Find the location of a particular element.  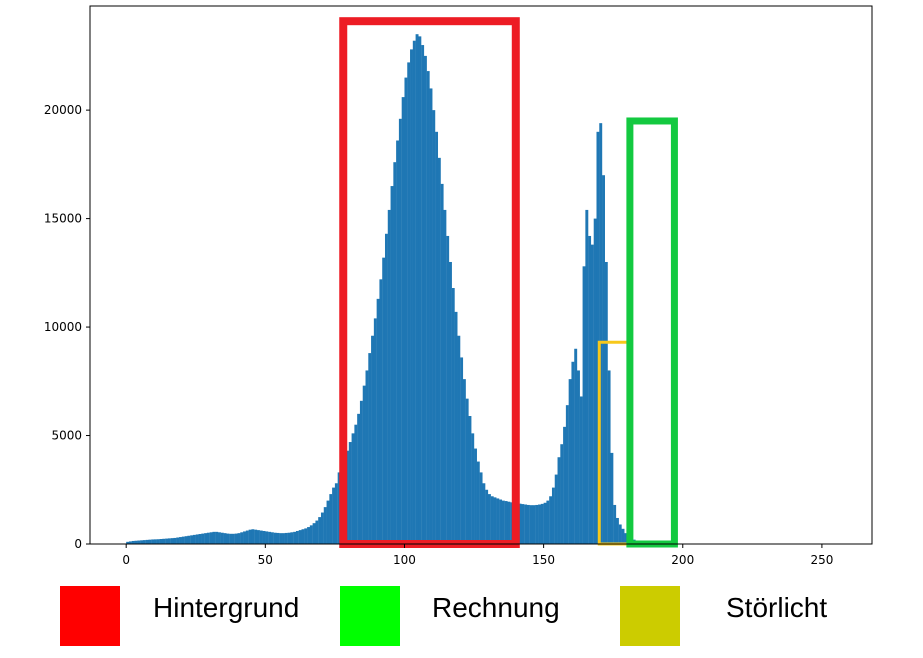

legend-swatch-stray-light is located at coordinates (650, 616).